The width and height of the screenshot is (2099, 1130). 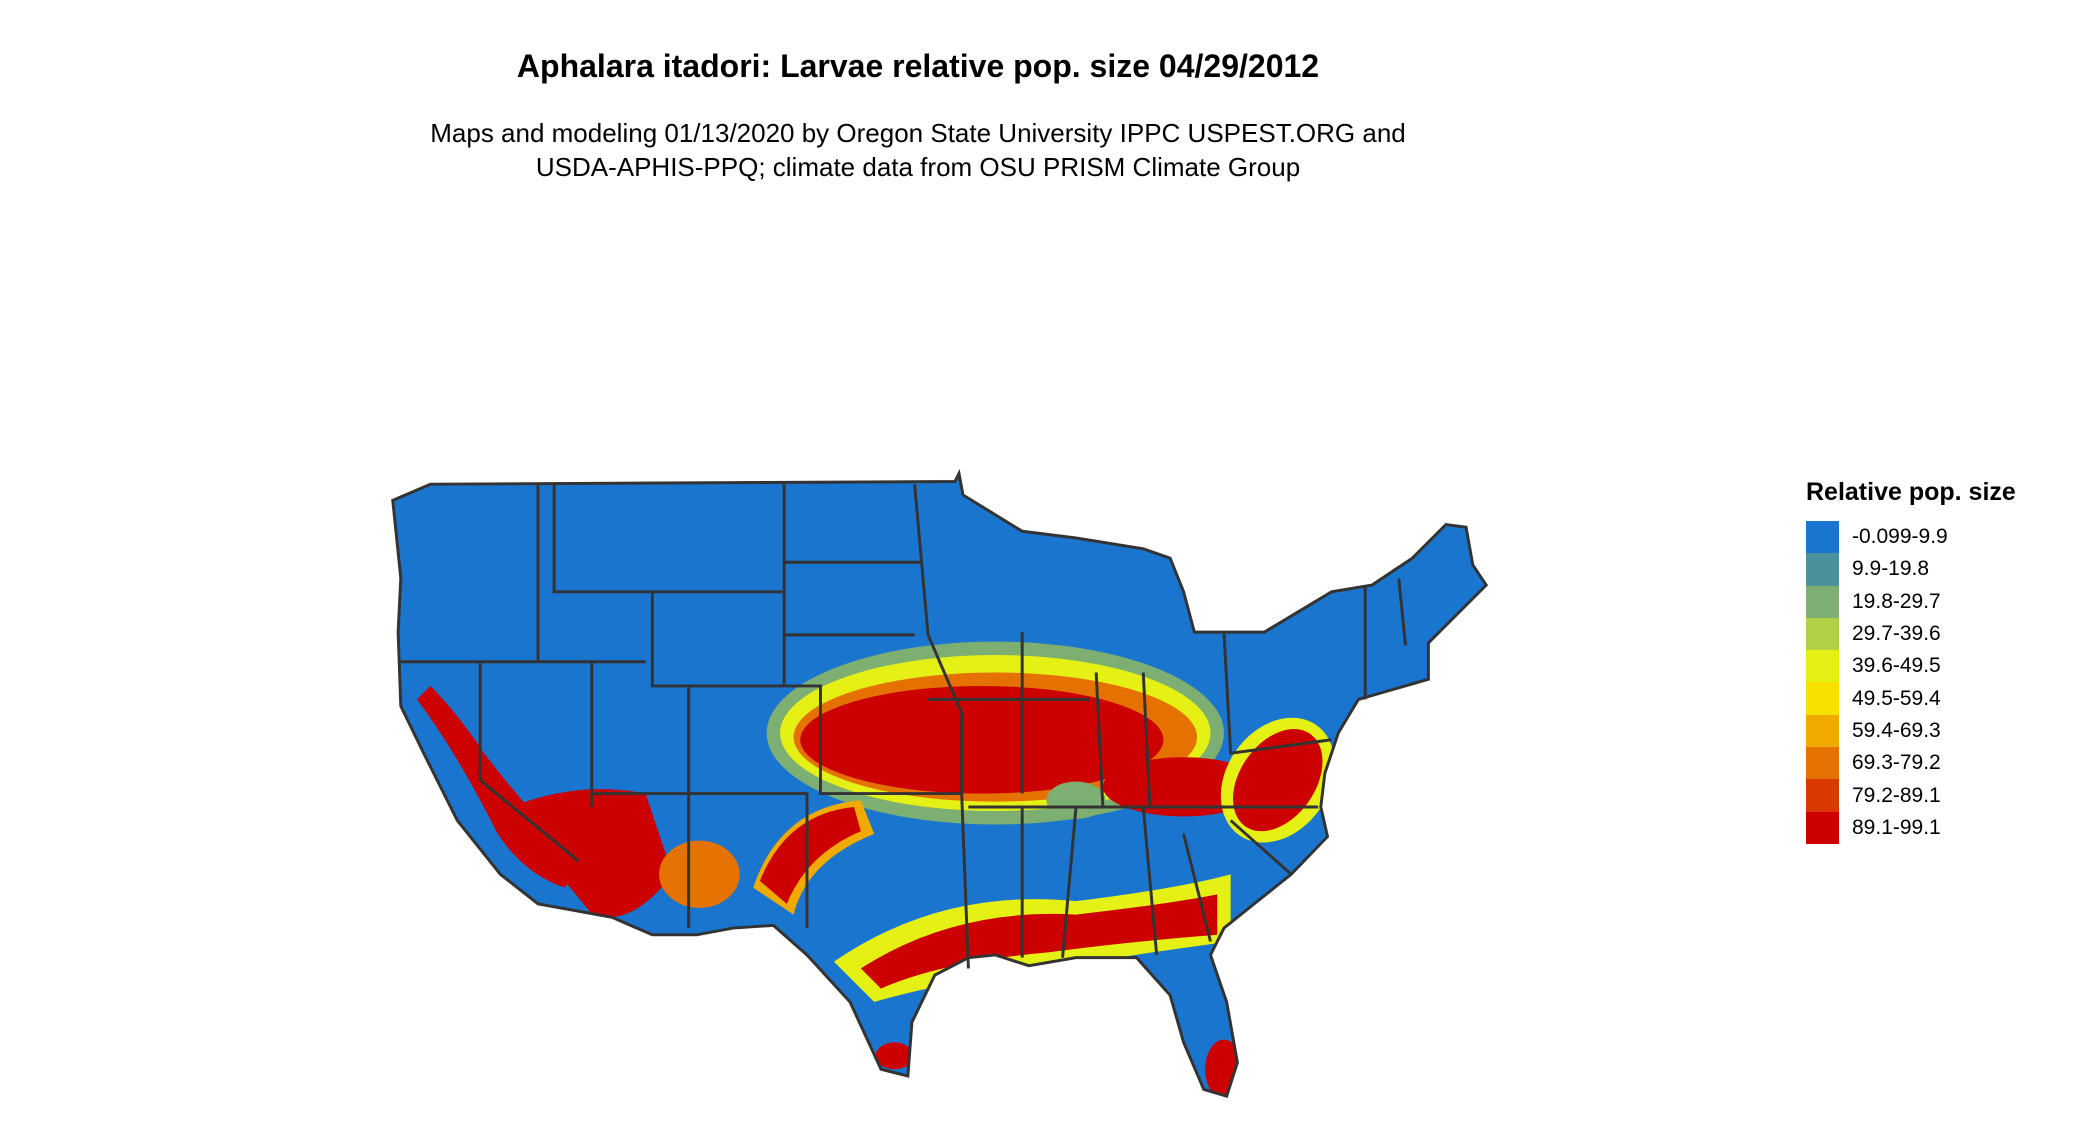 I want to click on legend-label: 19.8-29.7, so click(x=1896, y=601).